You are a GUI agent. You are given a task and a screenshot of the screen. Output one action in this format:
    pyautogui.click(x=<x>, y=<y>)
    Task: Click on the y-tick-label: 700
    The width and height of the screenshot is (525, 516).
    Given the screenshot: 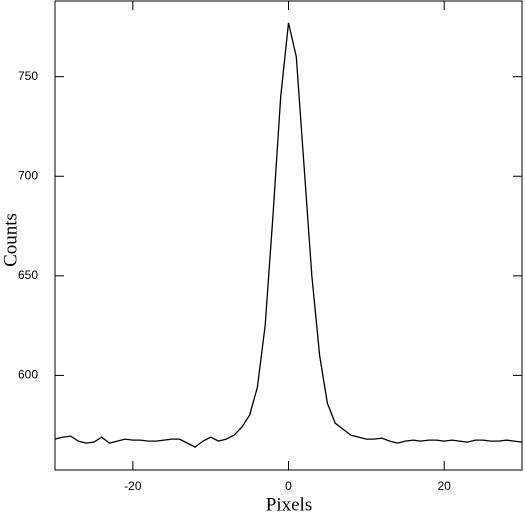 What is the action you would take?
    pyautogui.click(x=28, y=175)
    